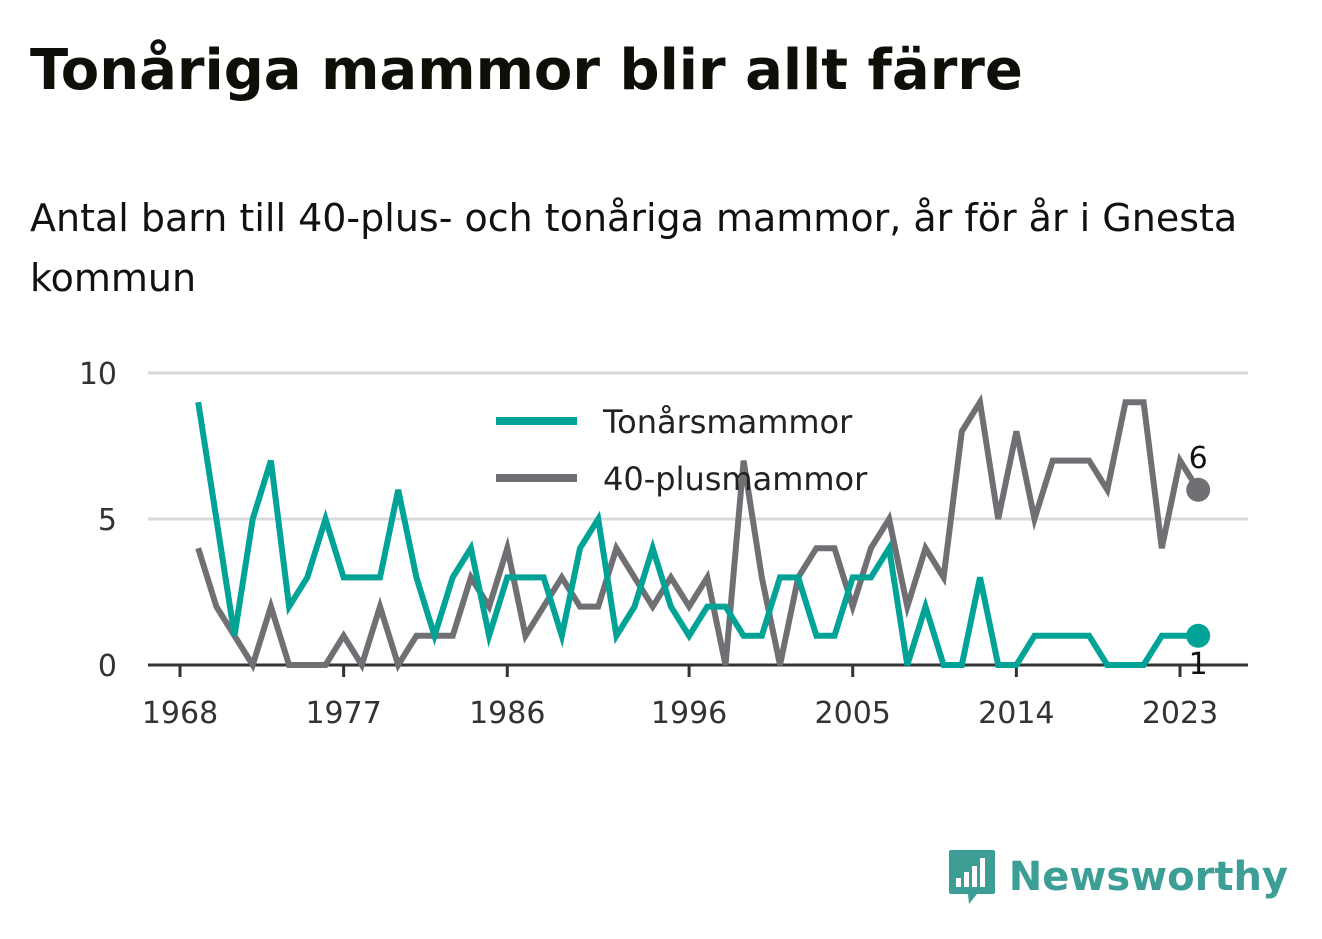 This screenshot has width=1322, height=939. Describe the element at coordinates (526, 70) in the screenshot. I see `chart-title: Tonåriga mammor blir allt färre` at that location.